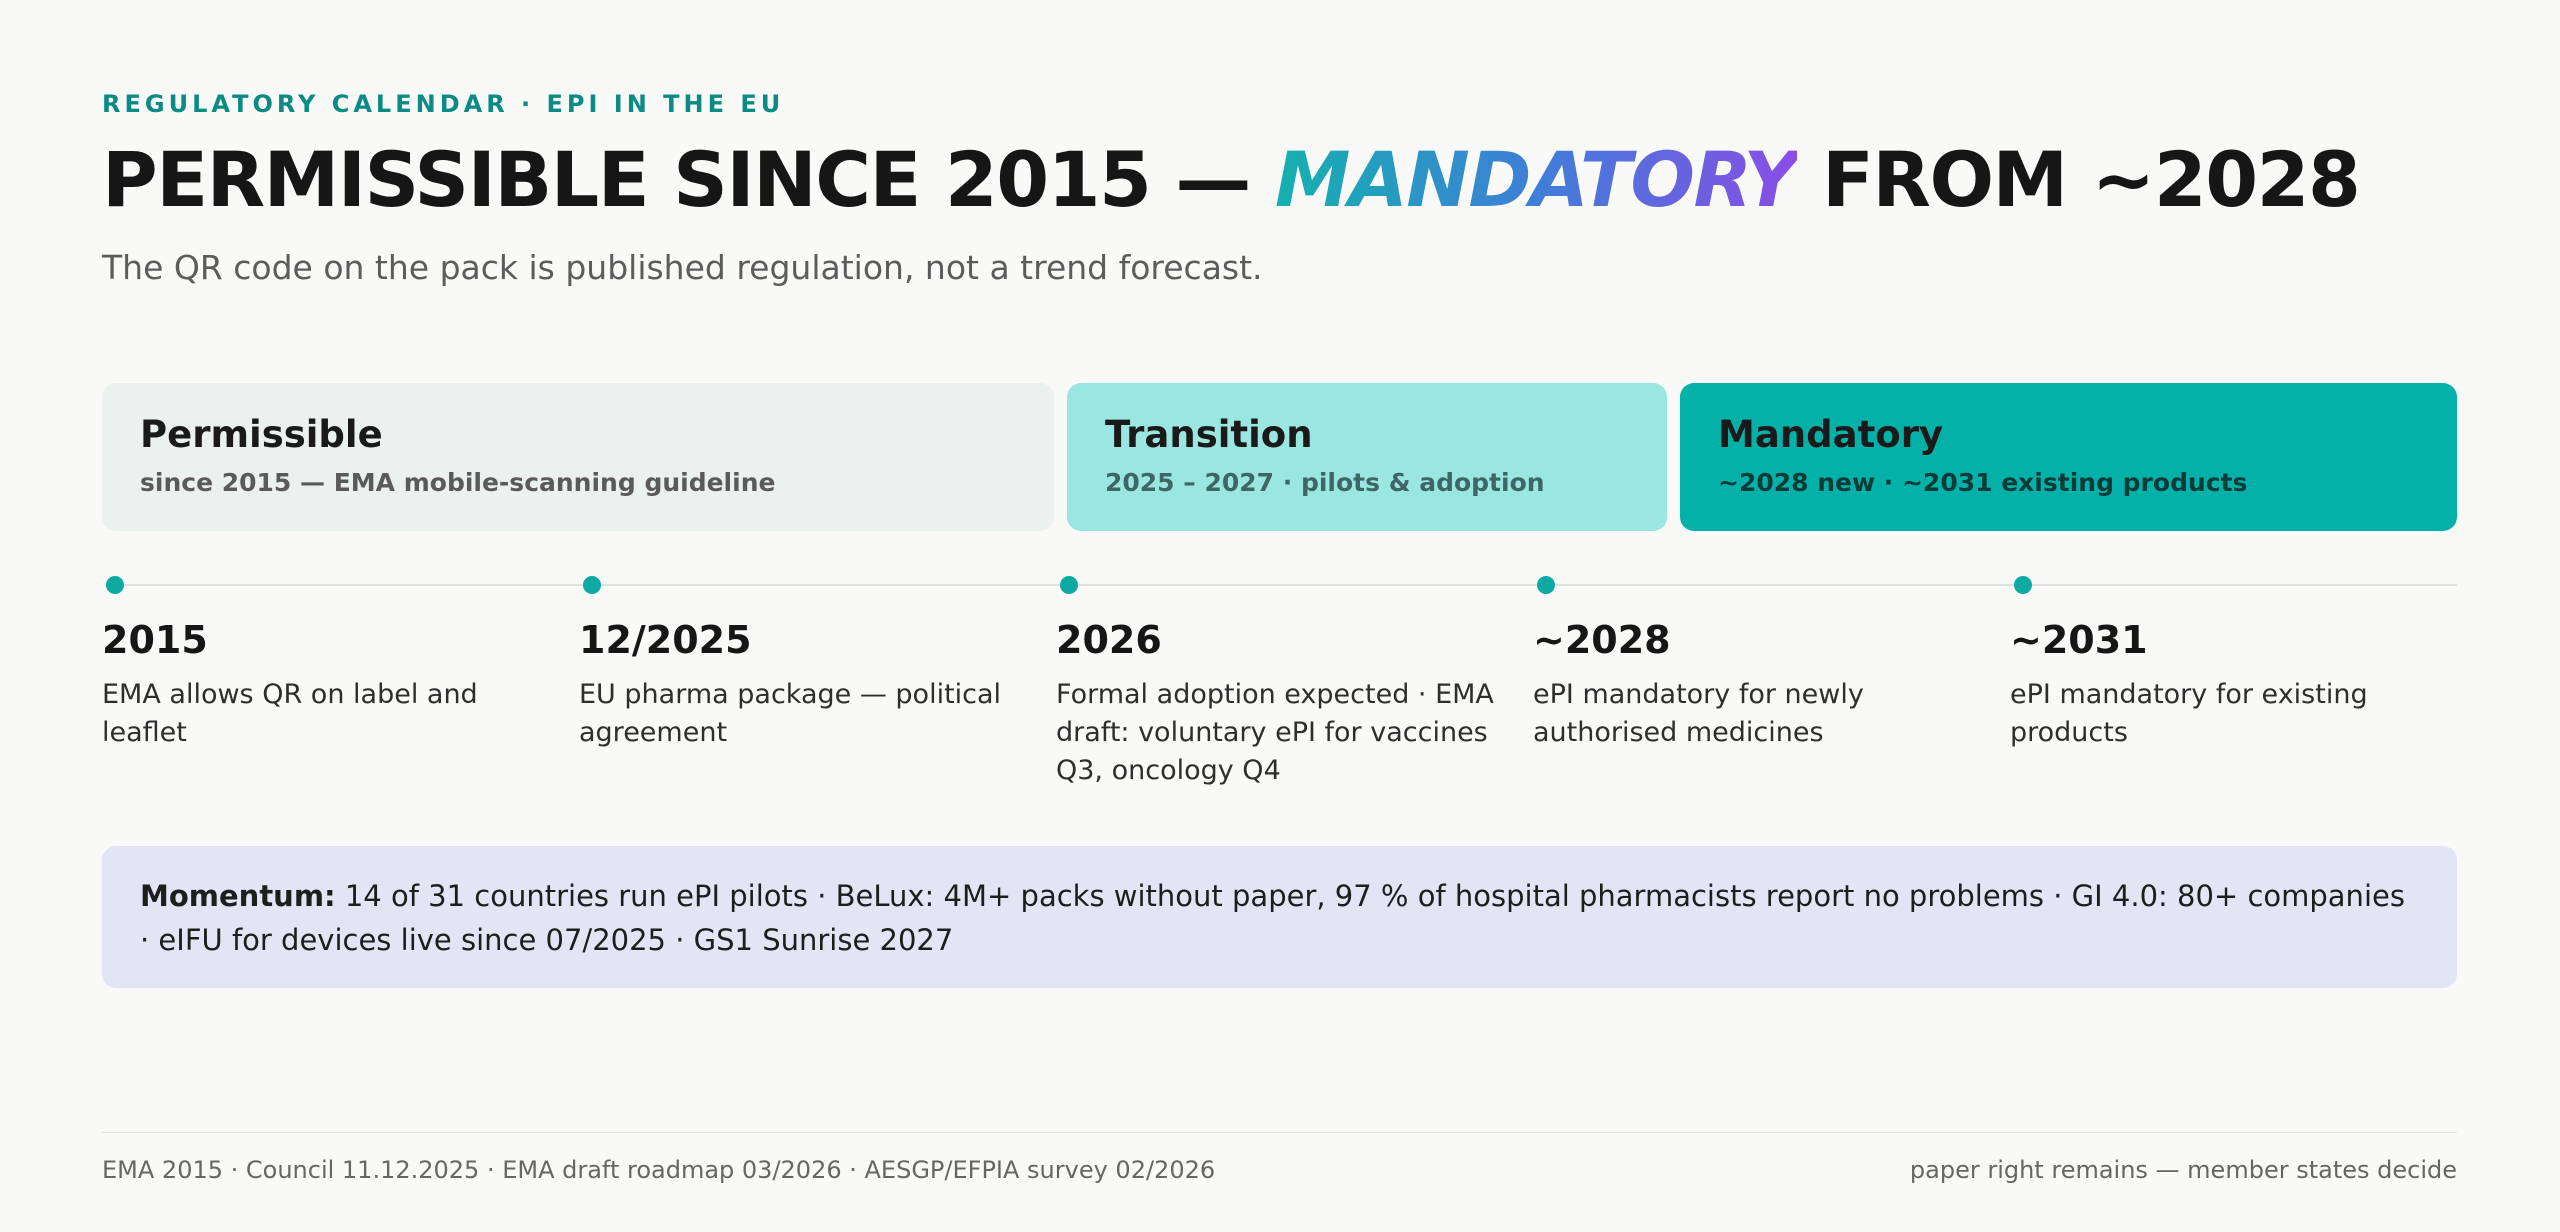 This screenshot has width=2560, height=1232. Describe the element at coordinates (155, 640) in the screenshot. I see `milestone-year: 2015` at that location.